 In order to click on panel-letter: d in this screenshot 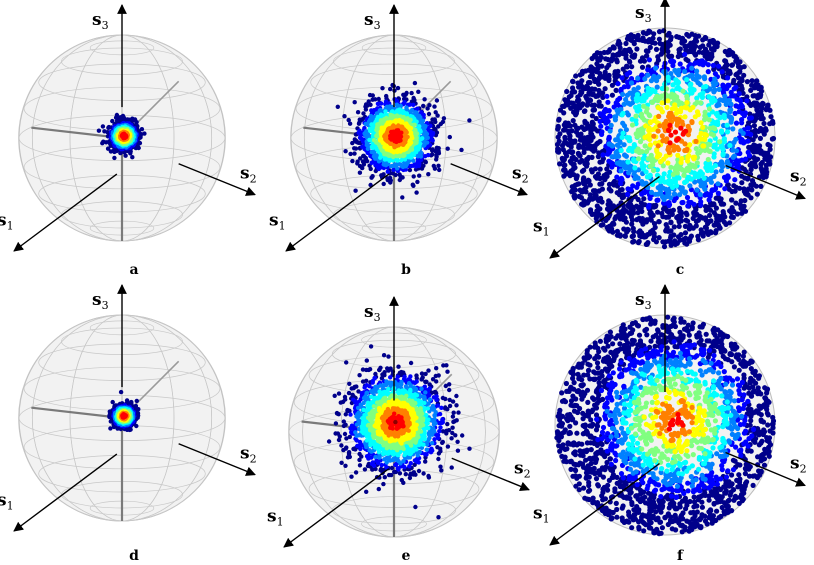, I will do `click(134, 556)`.